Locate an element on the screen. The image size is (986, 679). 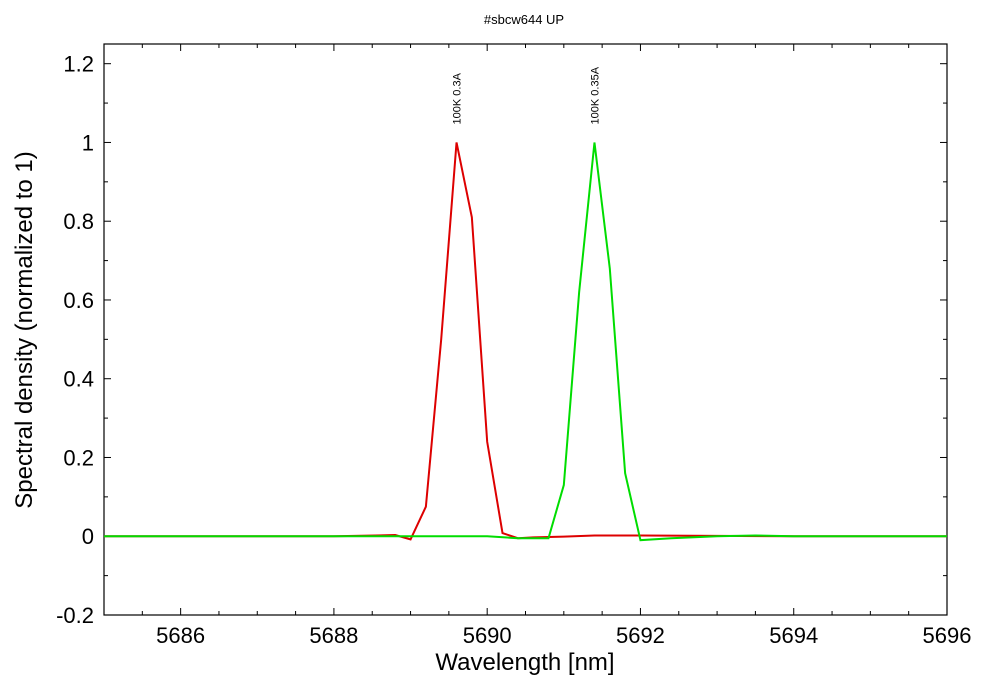
y-tick-label: 0 is located at coordinates (88, 536).